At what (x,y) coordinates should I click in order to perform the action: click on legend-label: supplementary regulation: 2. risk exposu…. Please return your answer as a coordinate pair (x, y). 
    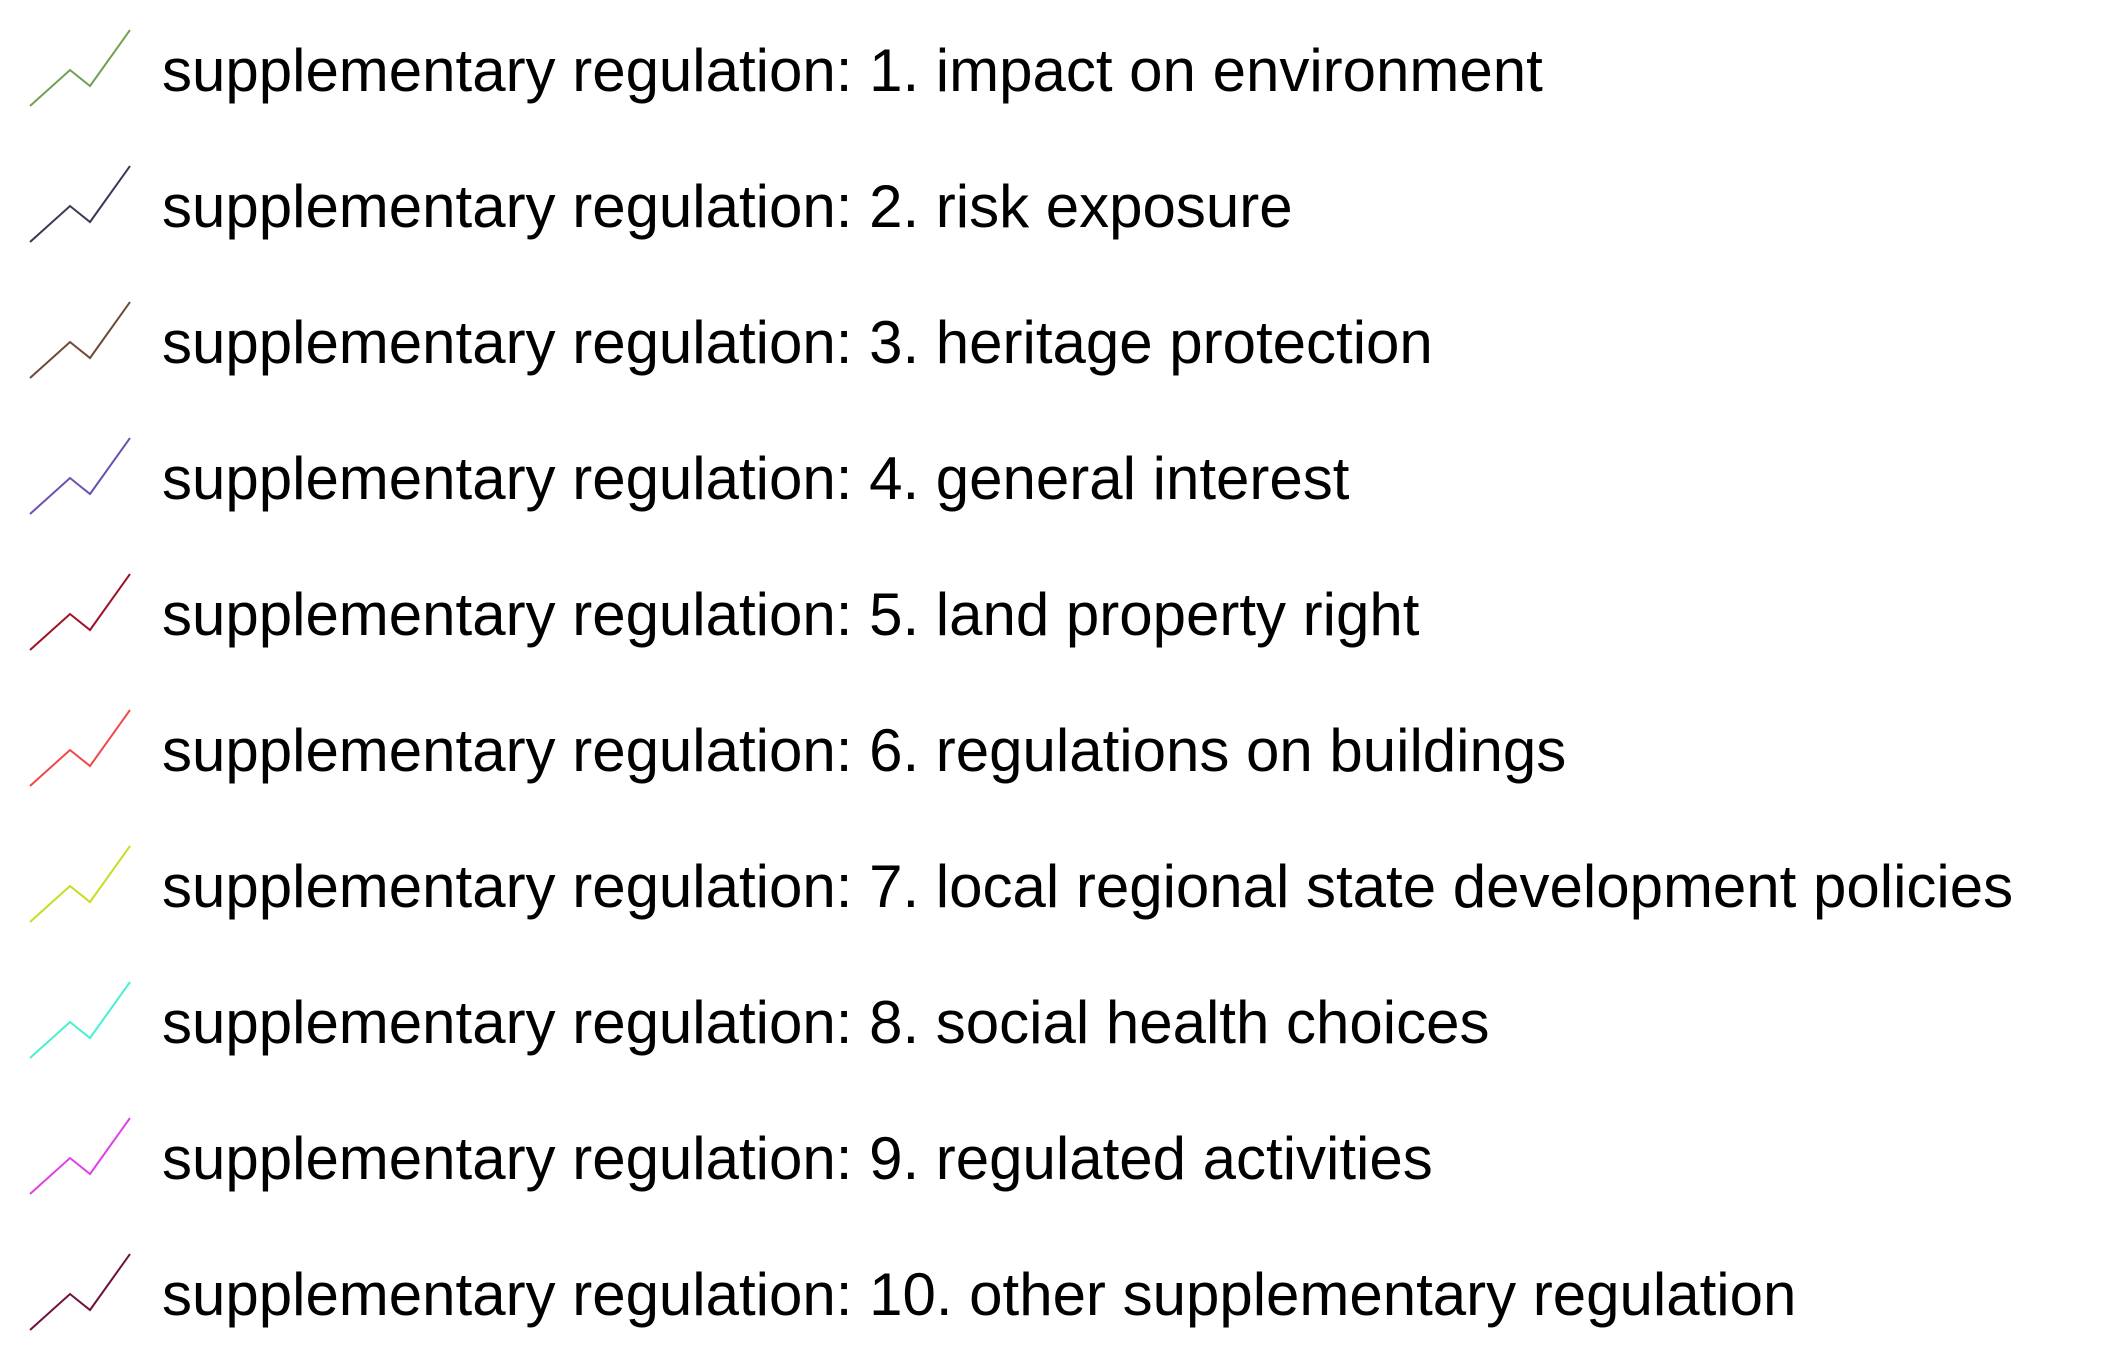
    Looking at the image, I should click on (727, 206).